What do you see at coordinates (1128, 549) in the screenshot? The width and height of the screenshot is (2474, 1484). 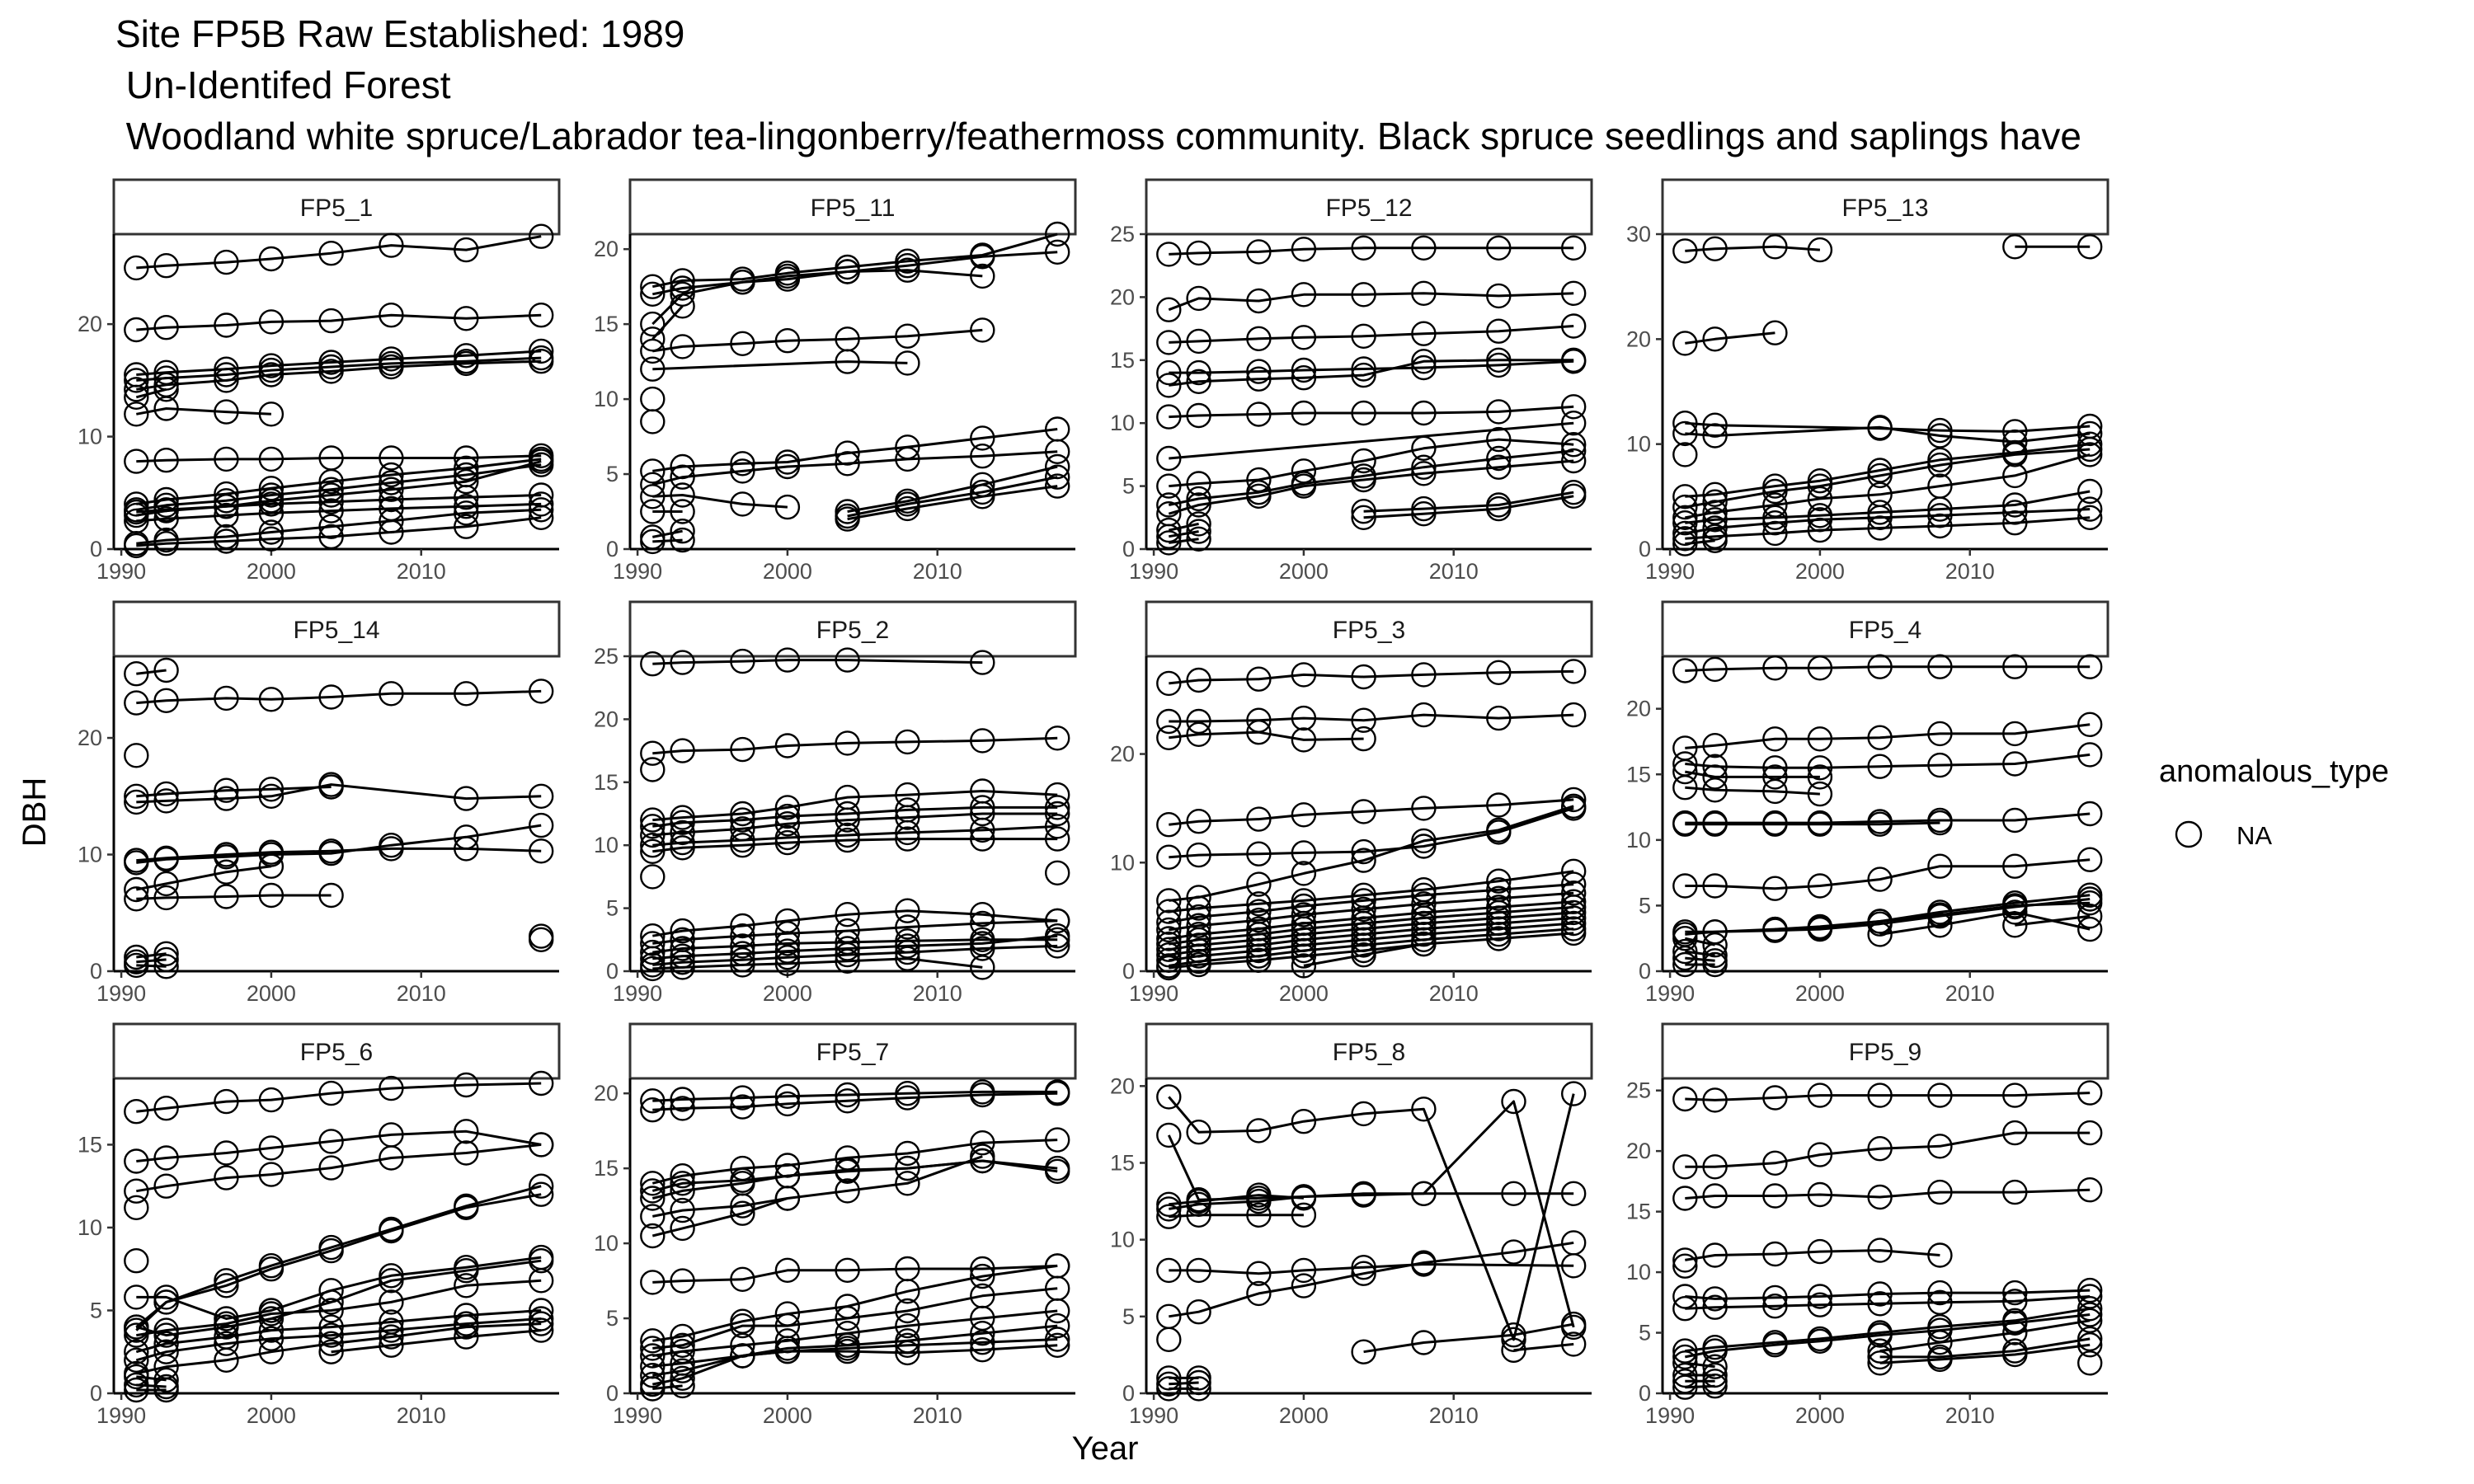 I see `y-tick-label: 0` at bounding box center [1128, 549].